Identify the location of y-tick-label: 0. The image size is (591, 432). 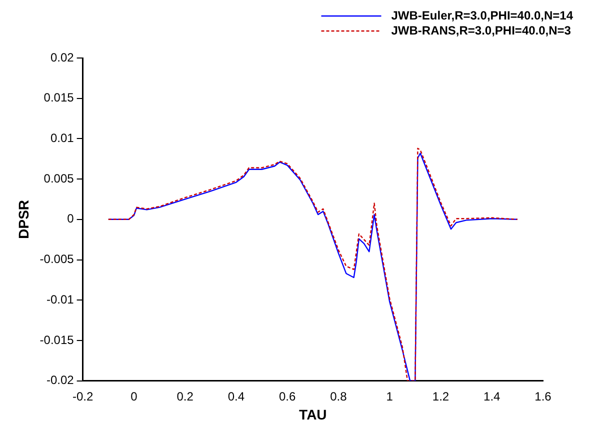
(70, 219).